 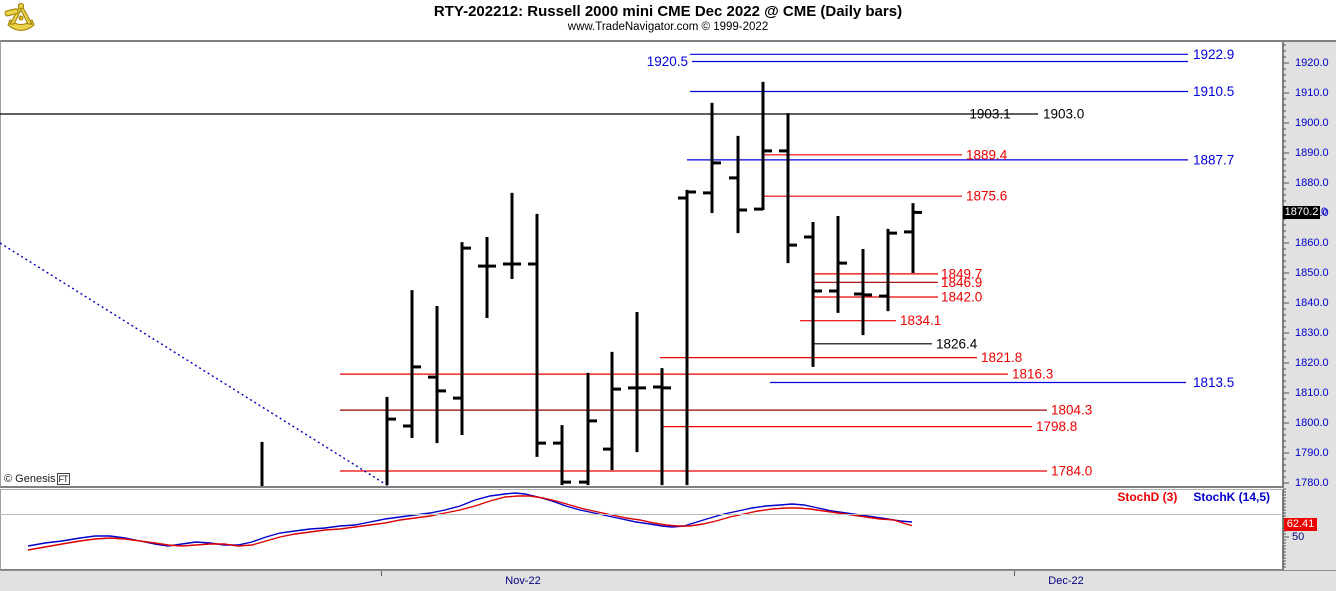 I want to click on stoch-mid-scale-label: 50, so click(x=1298, y=537).